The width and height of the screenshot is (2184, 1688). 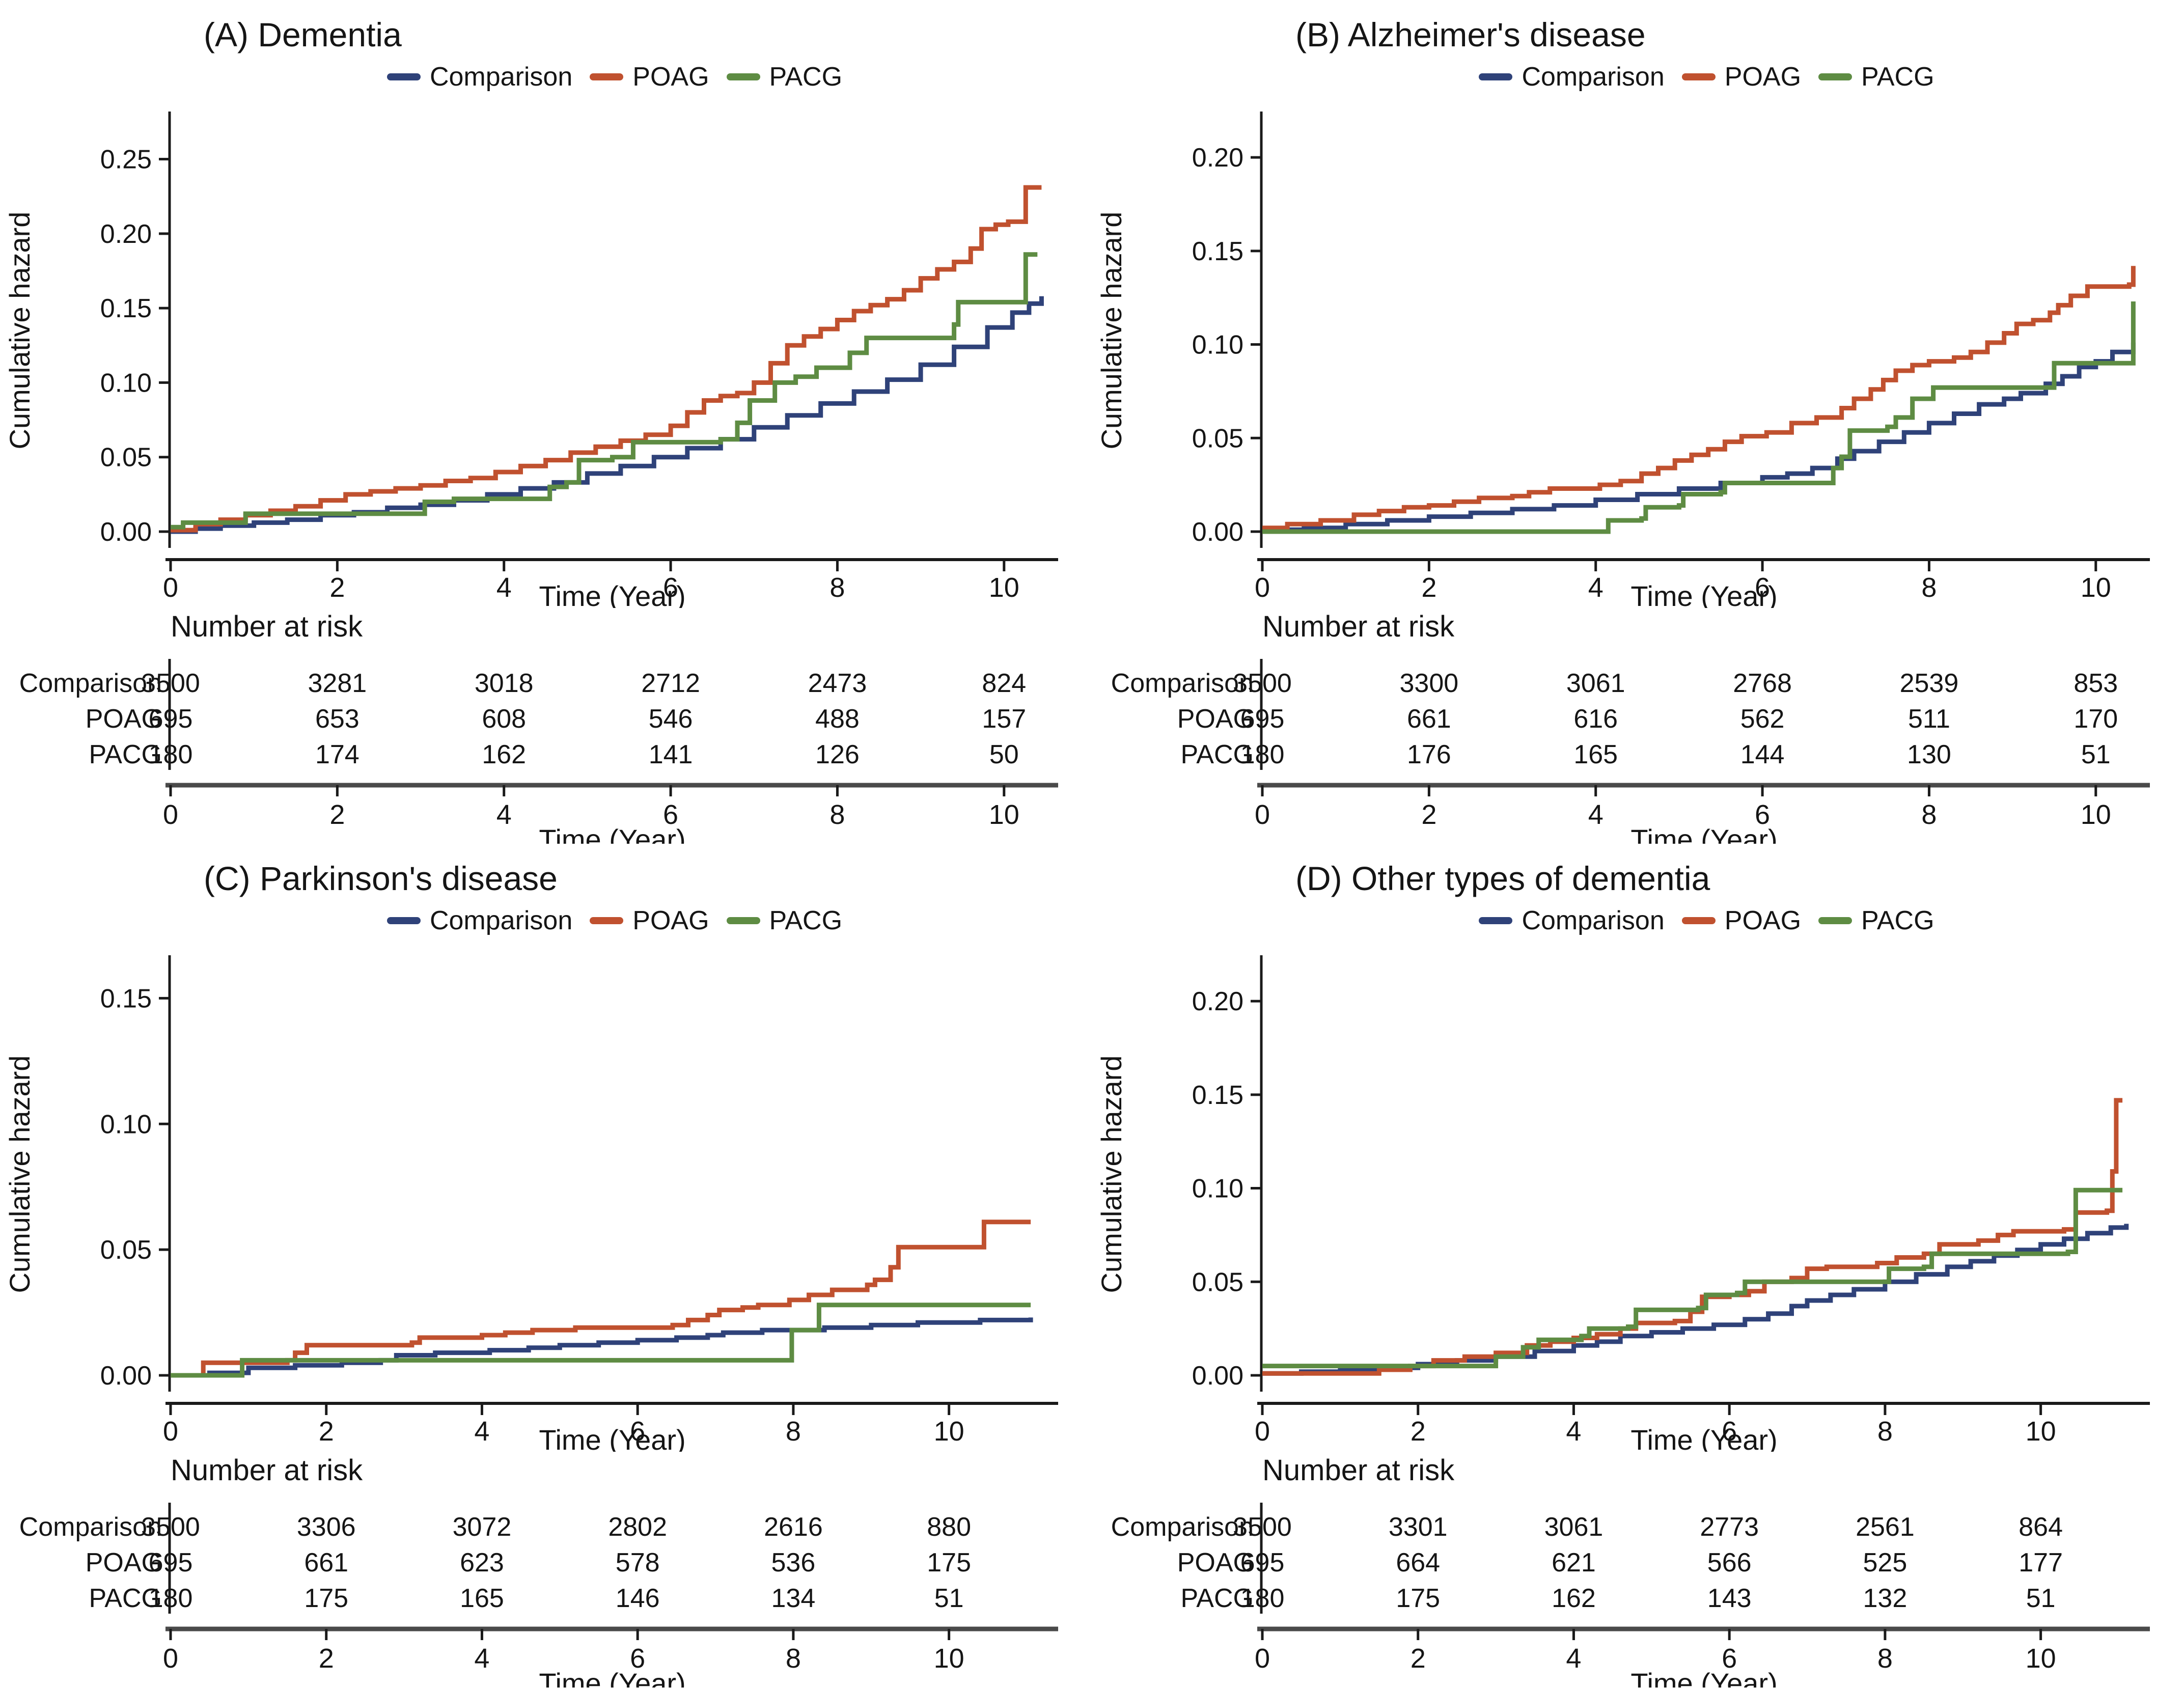 What do you see at coordinates (267, 626) in the screenshot?
I see `risk-table-heading: Number at risk` at bounding box center [267, 626].